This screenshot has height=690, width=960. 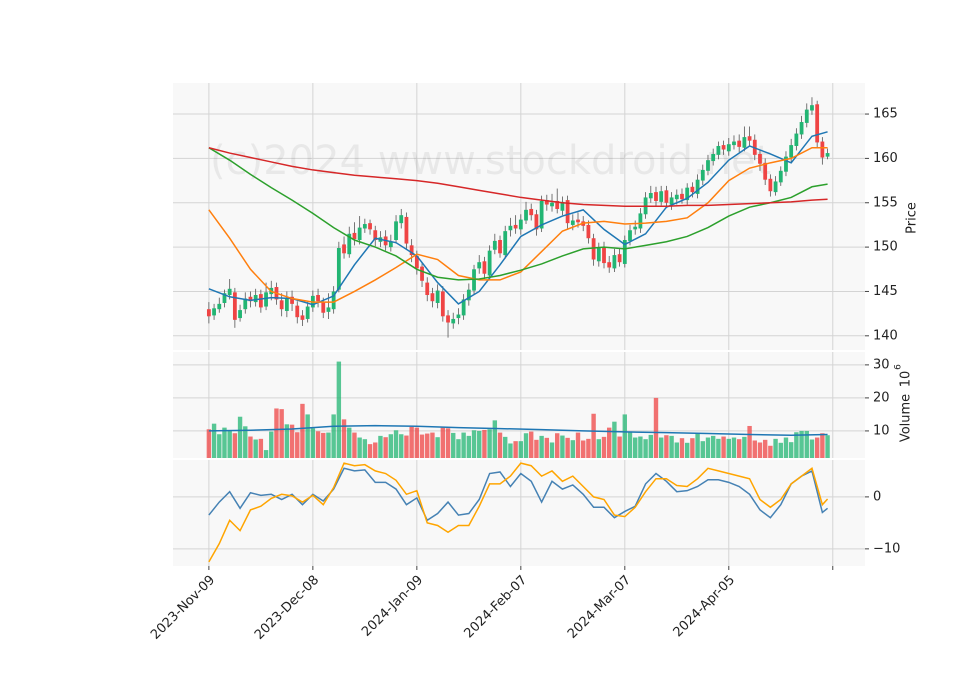 I want to click on y-tick-label: 160, so click(x=885, y=158).